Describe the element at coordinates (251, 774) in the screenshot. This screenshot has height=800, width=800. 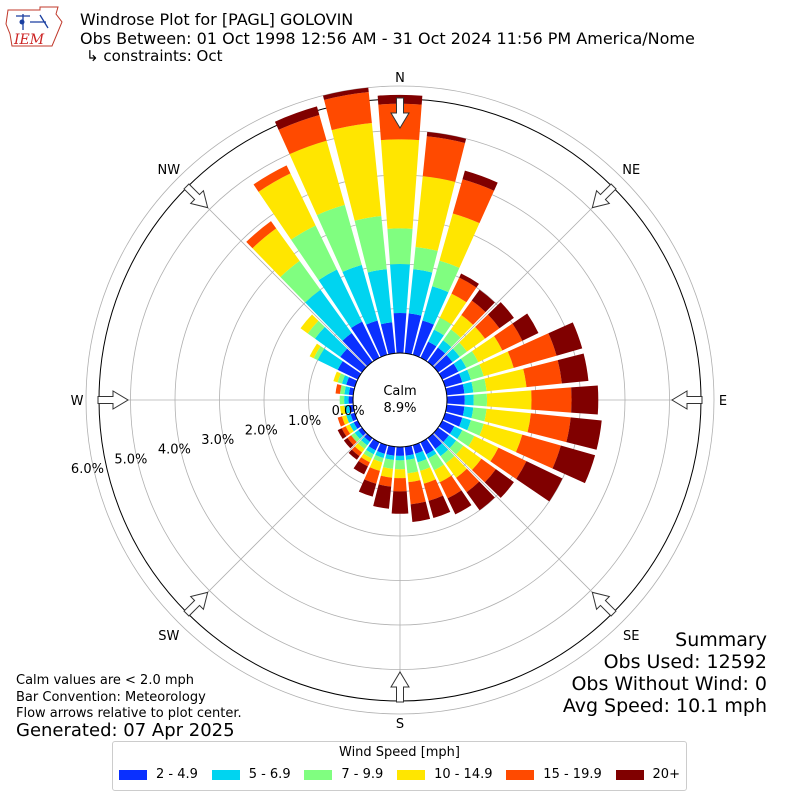
I see `legend-item: 5 - 6.9` at that location.